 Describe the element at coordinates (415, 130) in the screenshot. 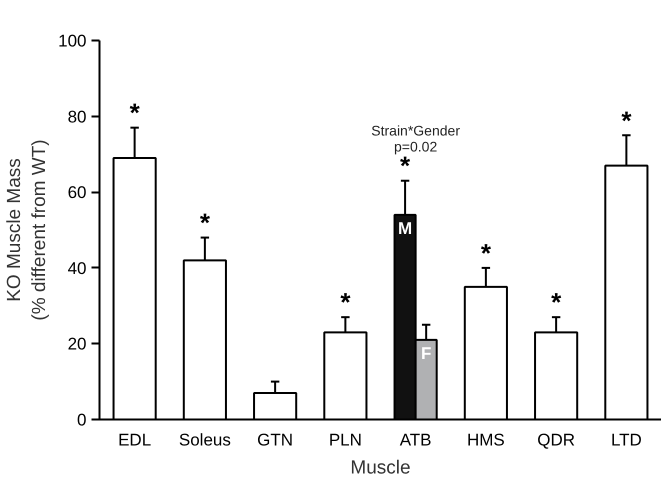

I see `annotation: Strain*Gender` at that location.